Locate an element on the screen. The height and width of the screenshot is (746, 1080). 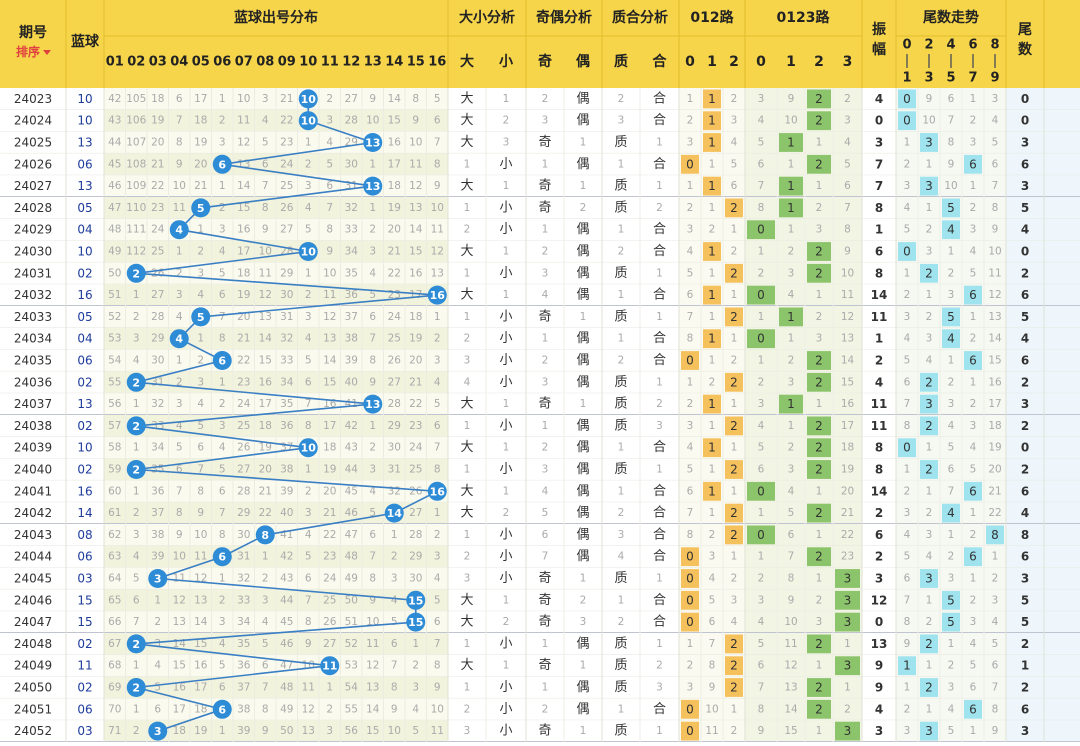
sort-button: 排序 is located at coordinates (28, 51).